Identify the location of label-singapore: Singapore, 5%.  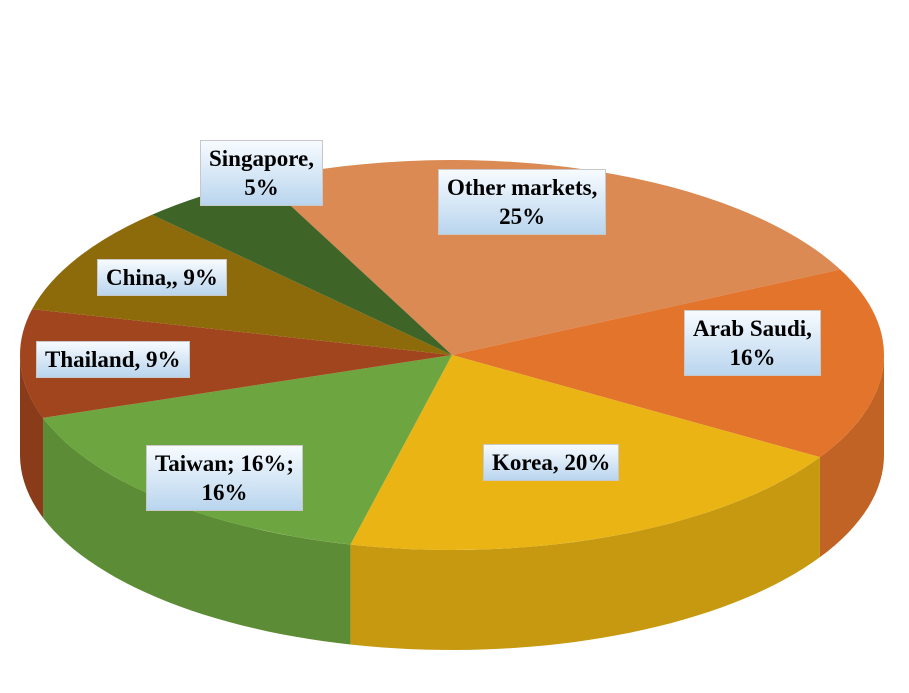
(262, 173).